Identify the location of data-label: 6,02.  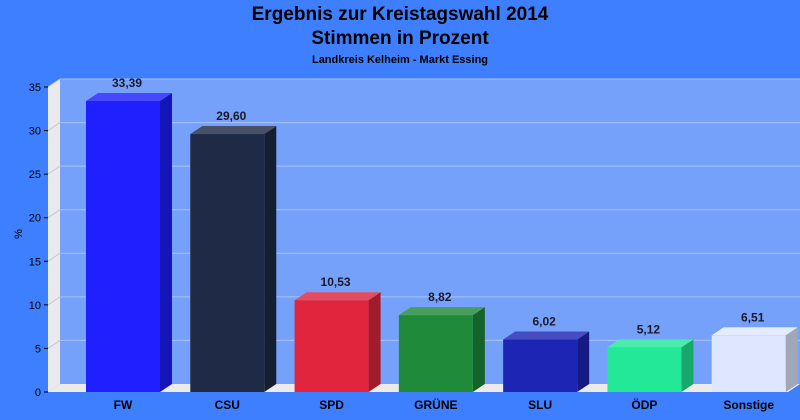
(544, 322).